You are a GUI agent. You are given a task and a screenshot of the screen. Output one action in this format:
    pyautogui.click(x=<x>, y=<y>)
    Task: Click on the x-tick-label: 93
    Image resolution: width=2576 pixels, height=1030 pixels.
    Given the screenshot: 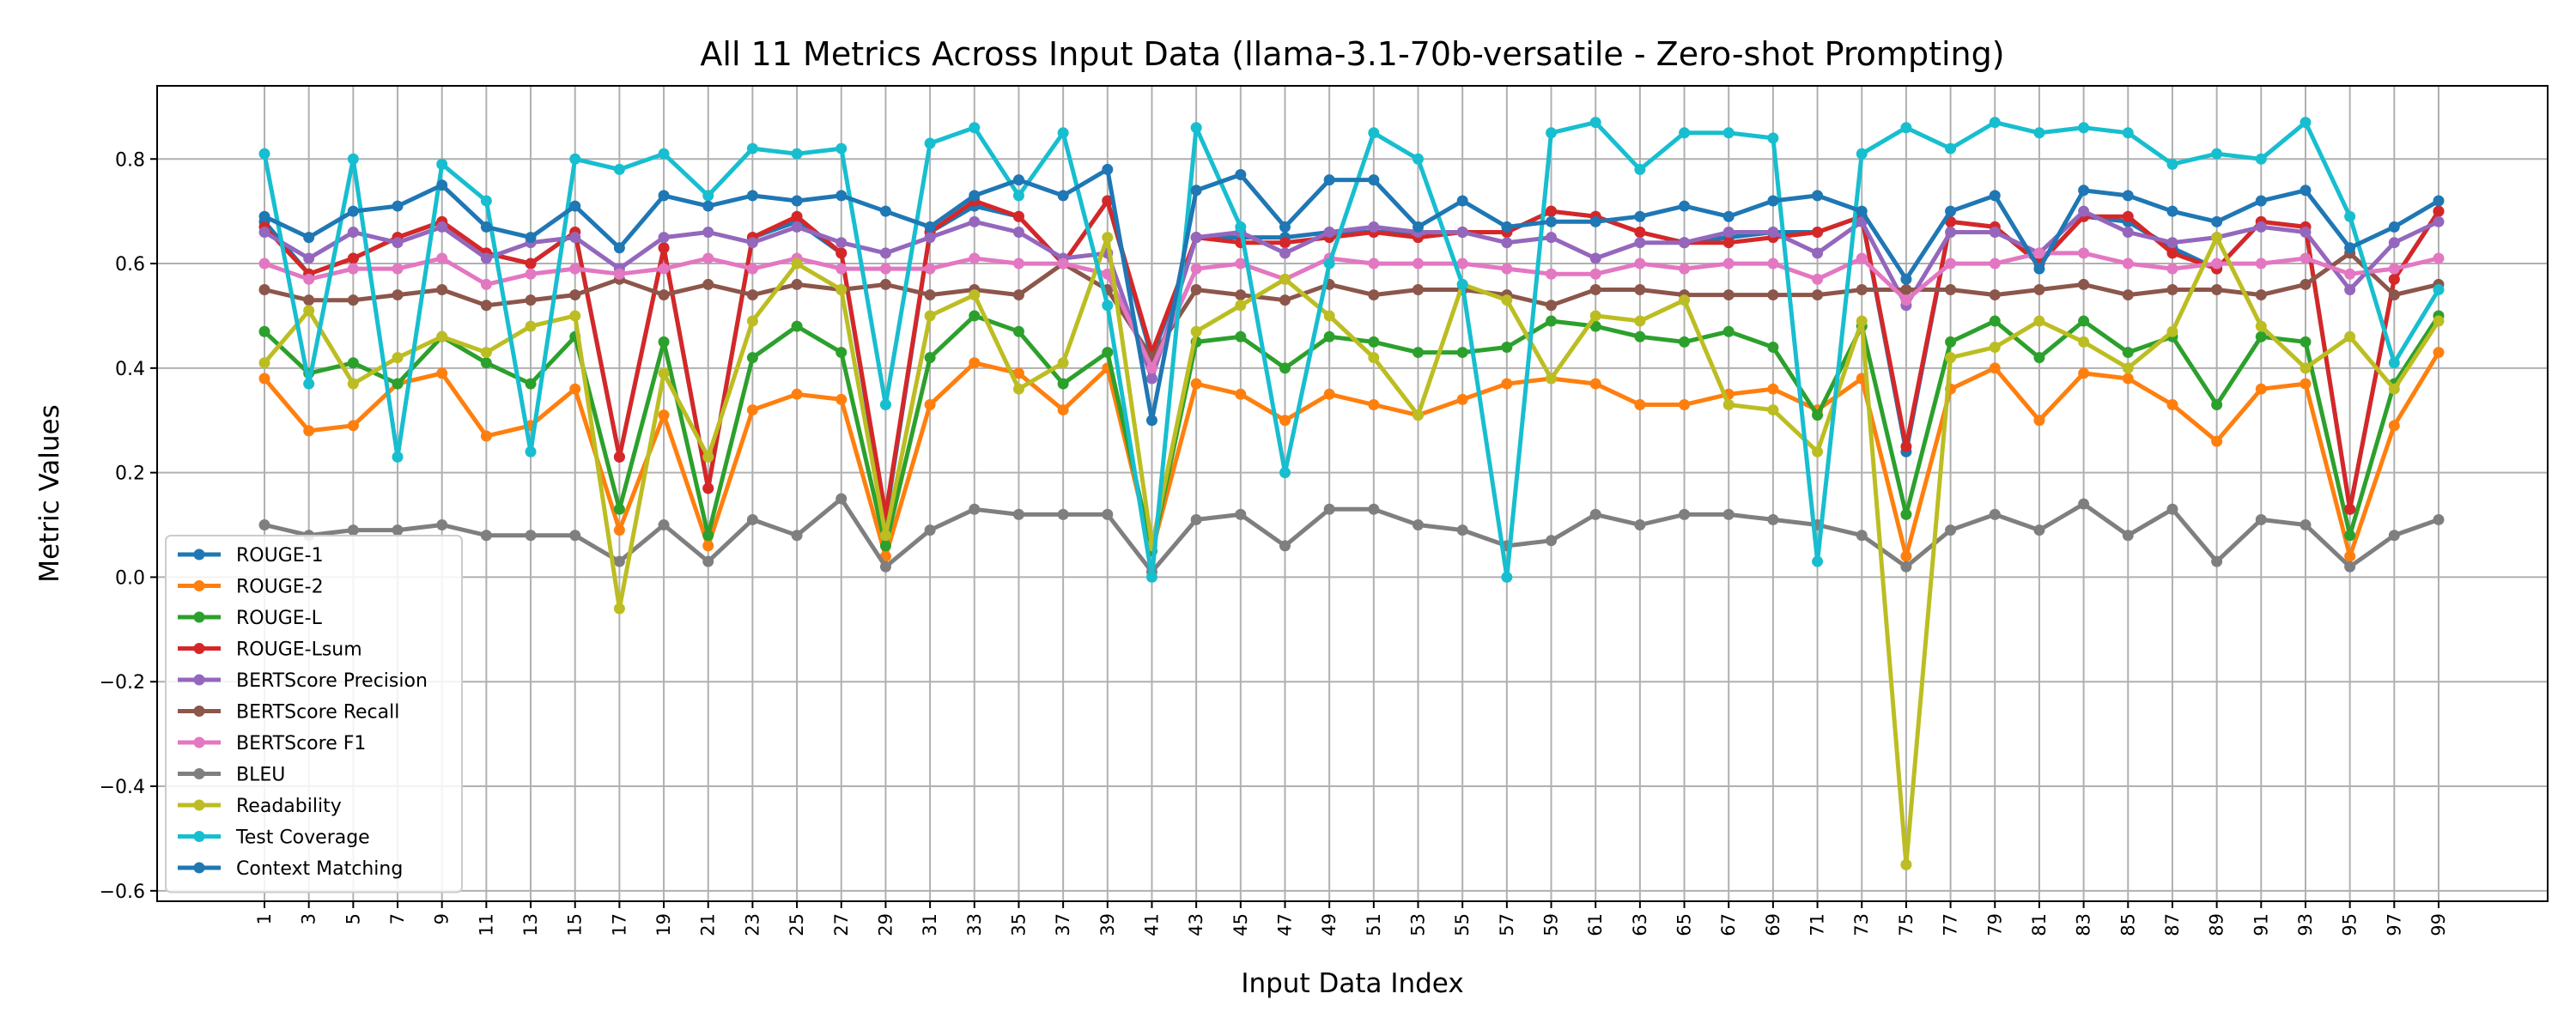 What is the action you would take?
    pyautogui.click(x=2305, y=924)
    